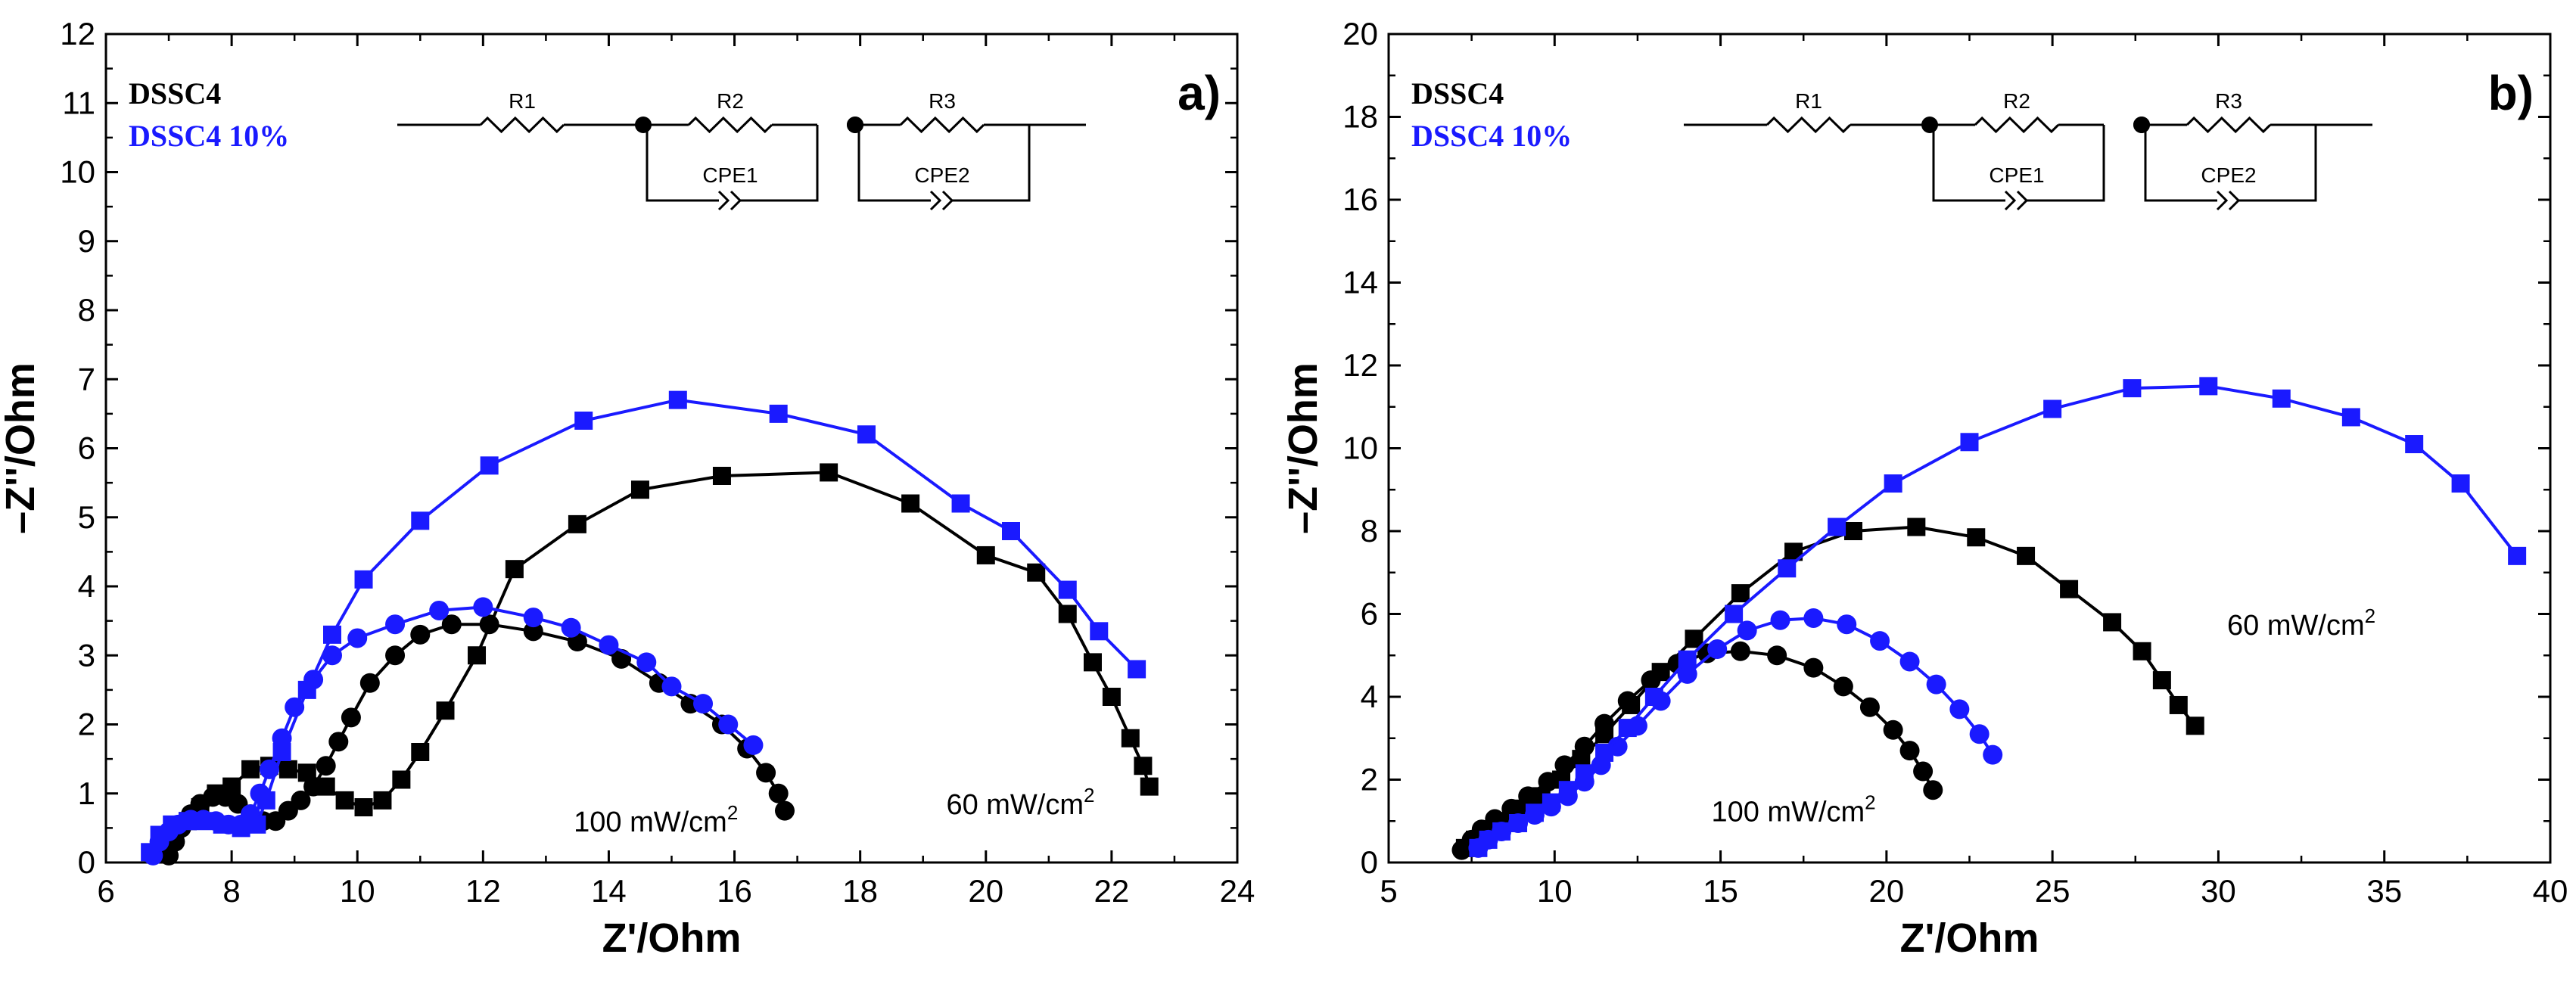  What do you see at coordinates (86, 378) in the screenshot?
I see `p0-y-tick-label: 7` at bounding box center [86, 378].